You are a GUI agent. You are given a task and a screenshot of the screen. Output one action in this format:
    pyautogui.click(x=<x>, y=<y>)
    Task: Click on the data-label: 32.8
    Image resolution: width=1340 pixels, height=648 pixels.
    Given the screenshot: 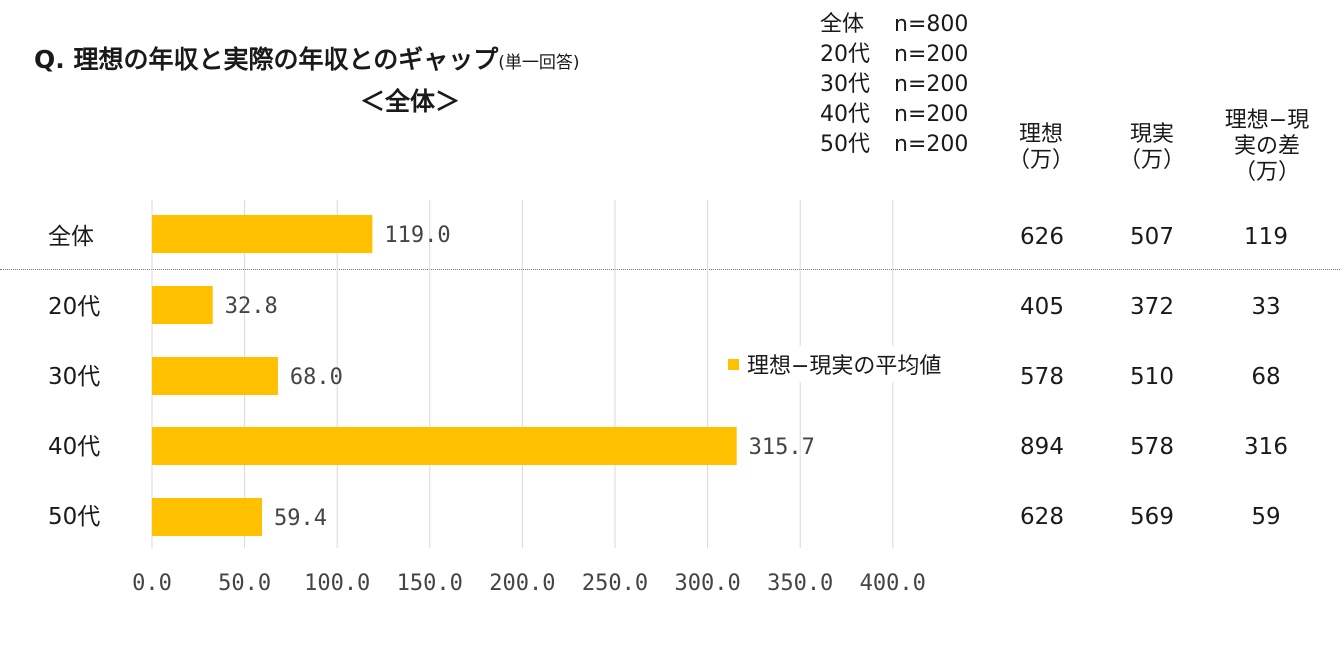 What is the action you would take?
    pyautogui.click(x=251, y=306)
    